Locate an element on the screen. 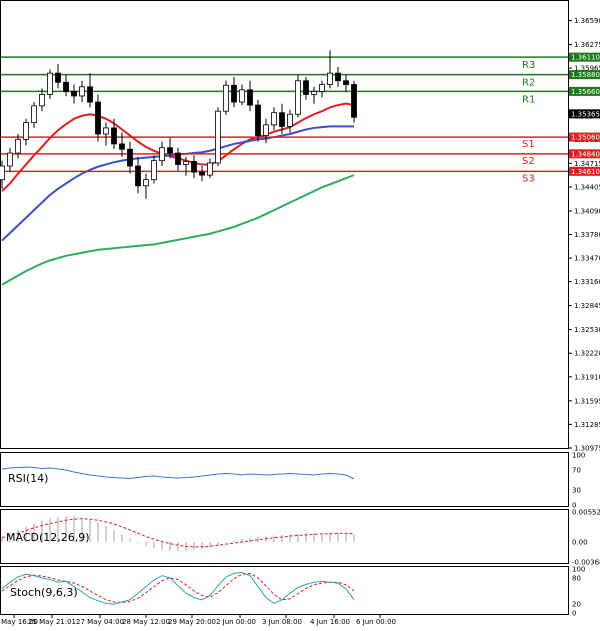 This screenshot has width=600, height=631. level-name: S3 is located at coordinates (528, 178).